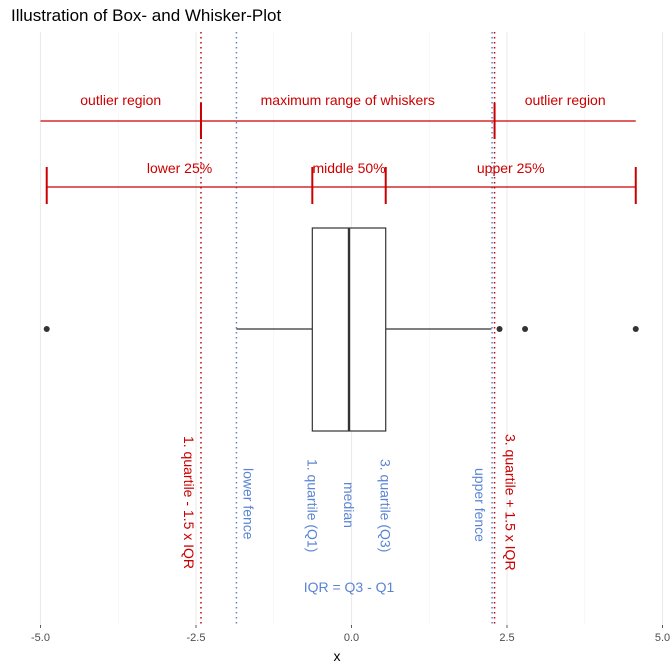  What do you see at coordinates (40, 638) in the screenshot?
I see `x-tick-label: -5.0` at bounding box center [40, 638].